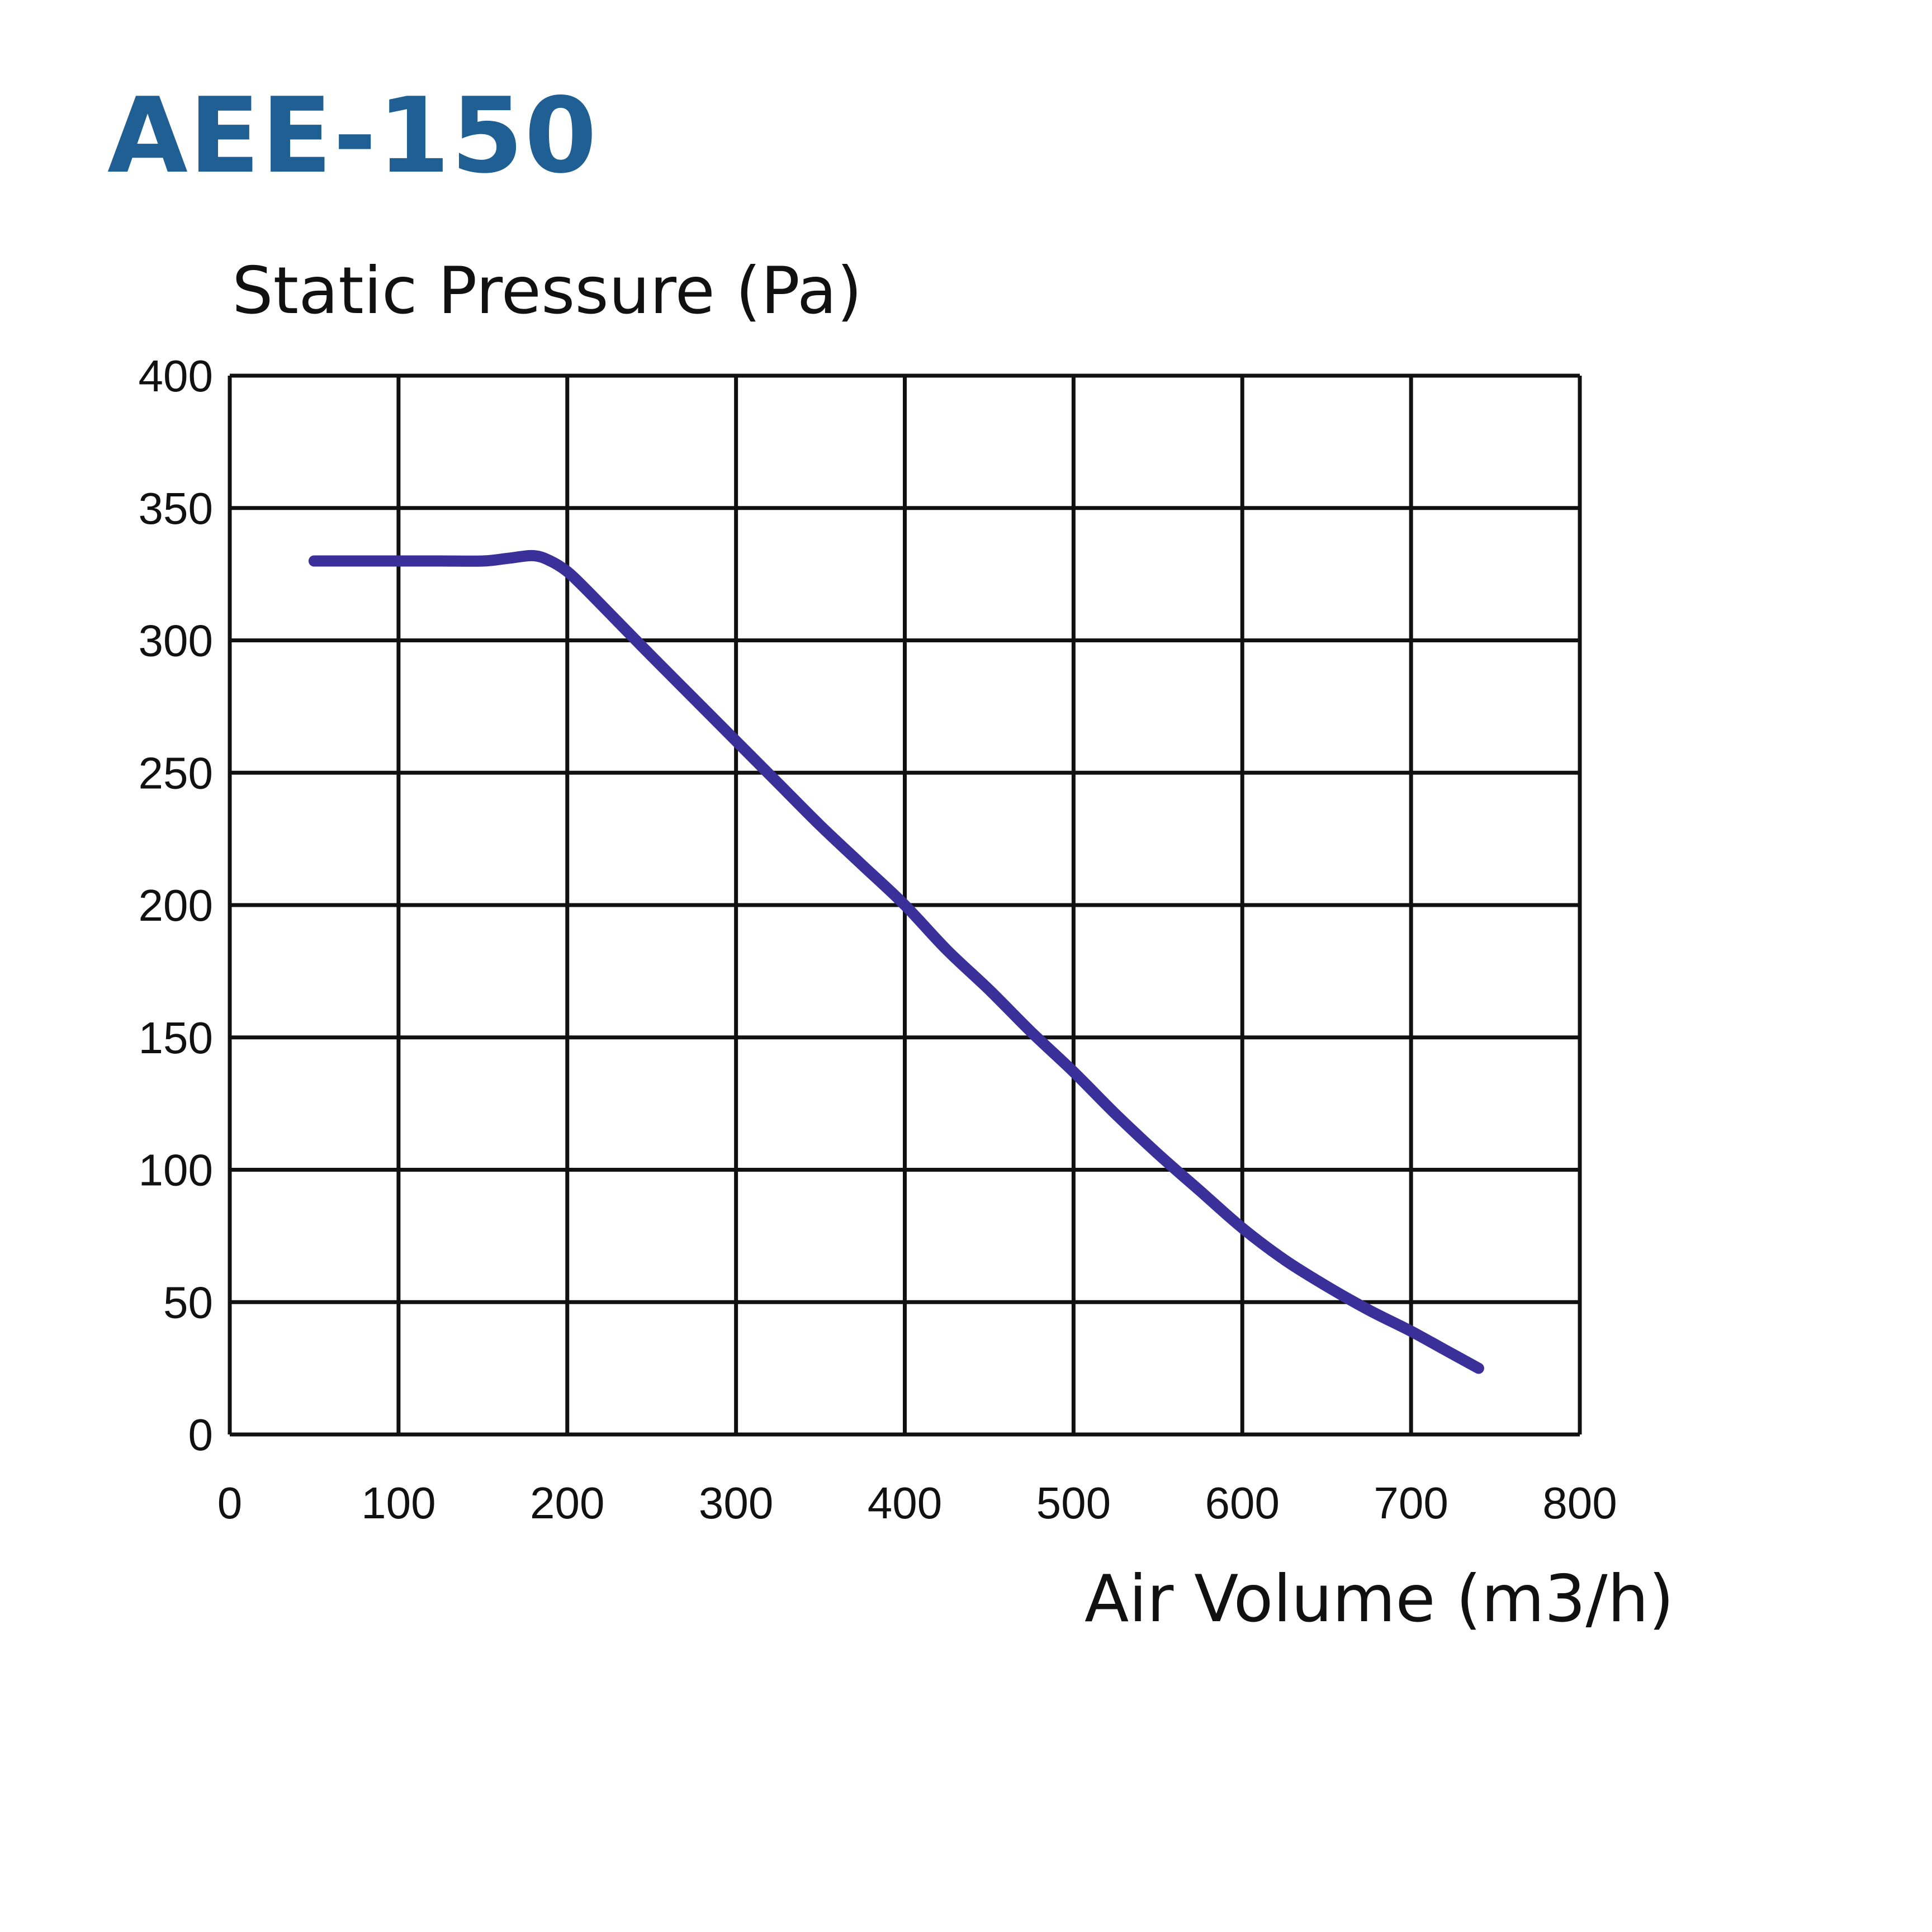  I want to click on y-tick-label: 350, so click(176, 509).